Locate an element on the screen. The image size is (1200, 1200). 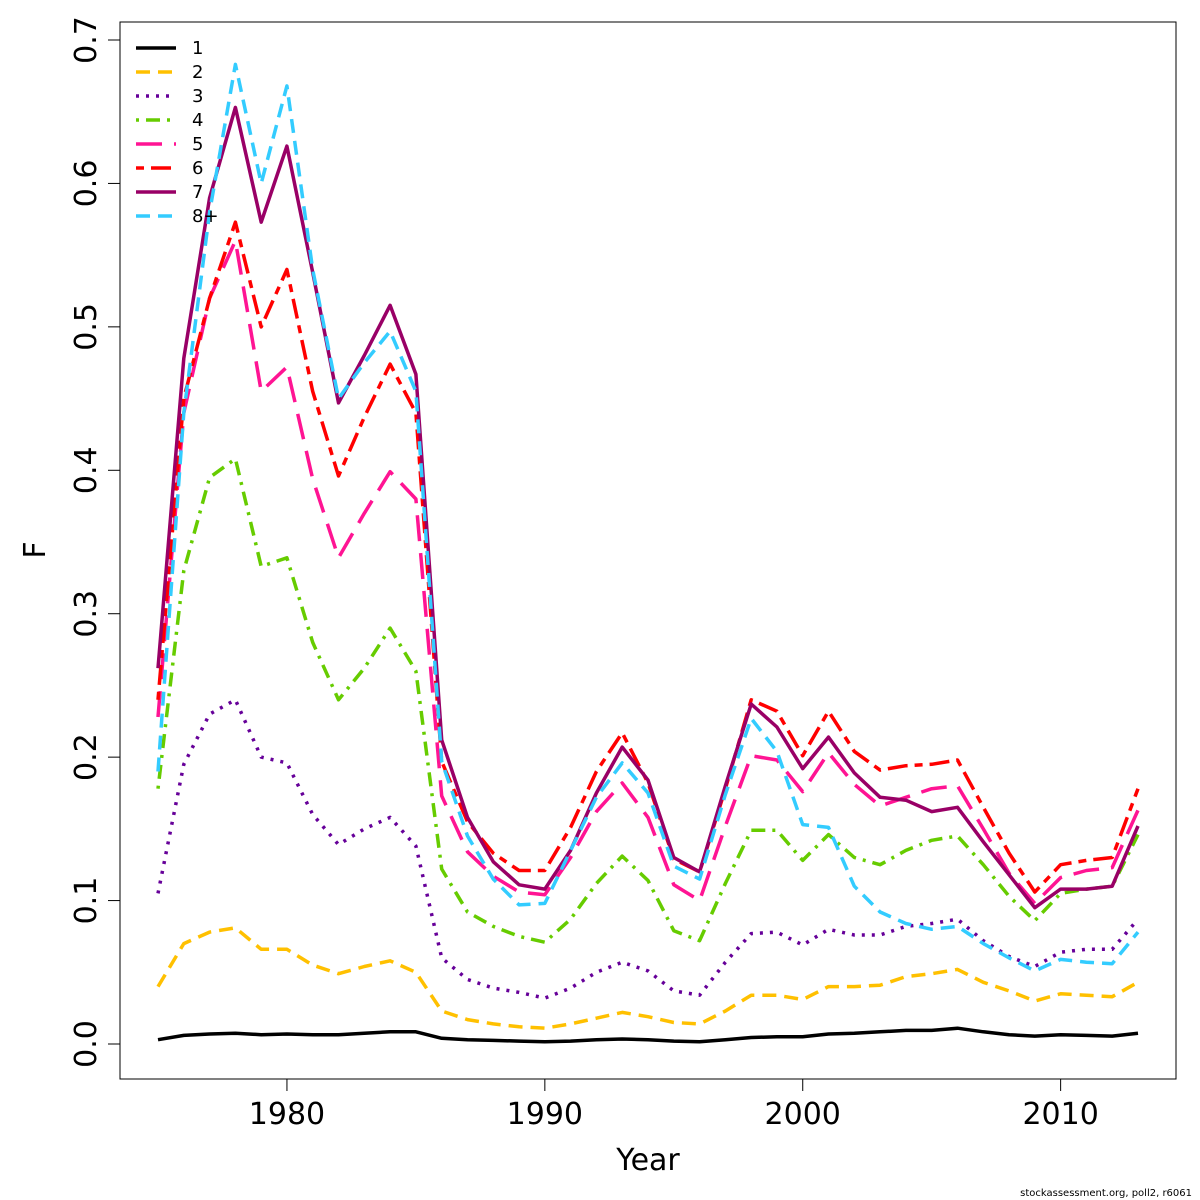
legend-item: 2 is located at coordinates (169, 72).